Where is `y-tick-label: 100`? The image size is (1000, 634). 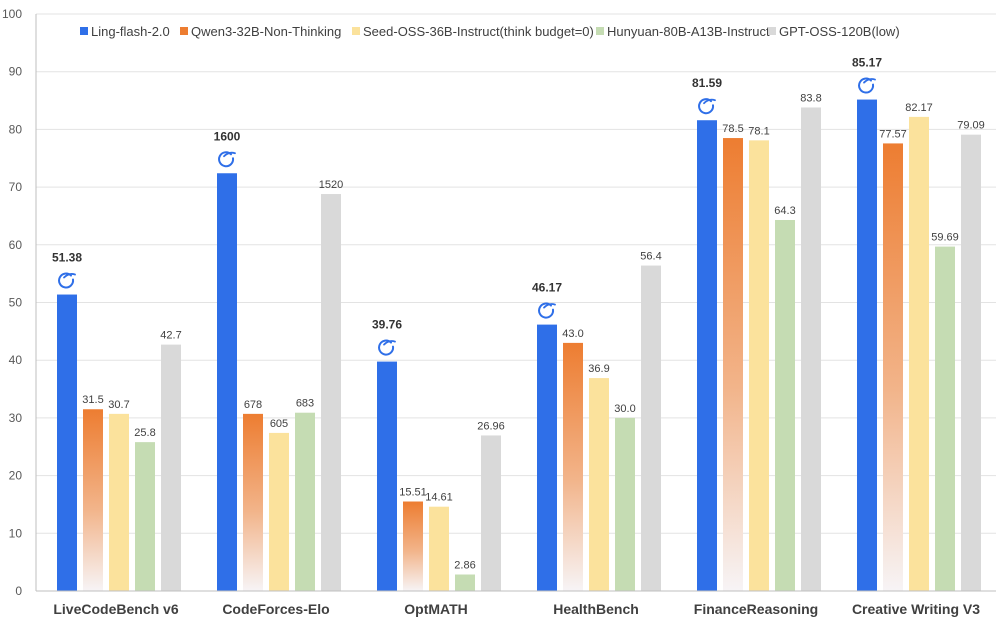
y-tick-label: 100 is located at coordinates (12, 14).